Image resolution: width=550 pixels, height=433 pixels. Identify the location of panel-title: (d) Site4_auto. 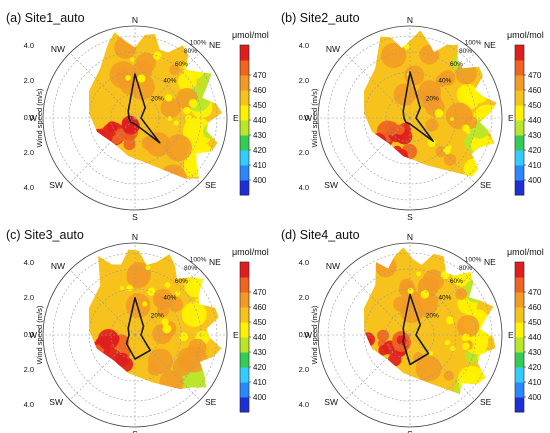
(320, 235).